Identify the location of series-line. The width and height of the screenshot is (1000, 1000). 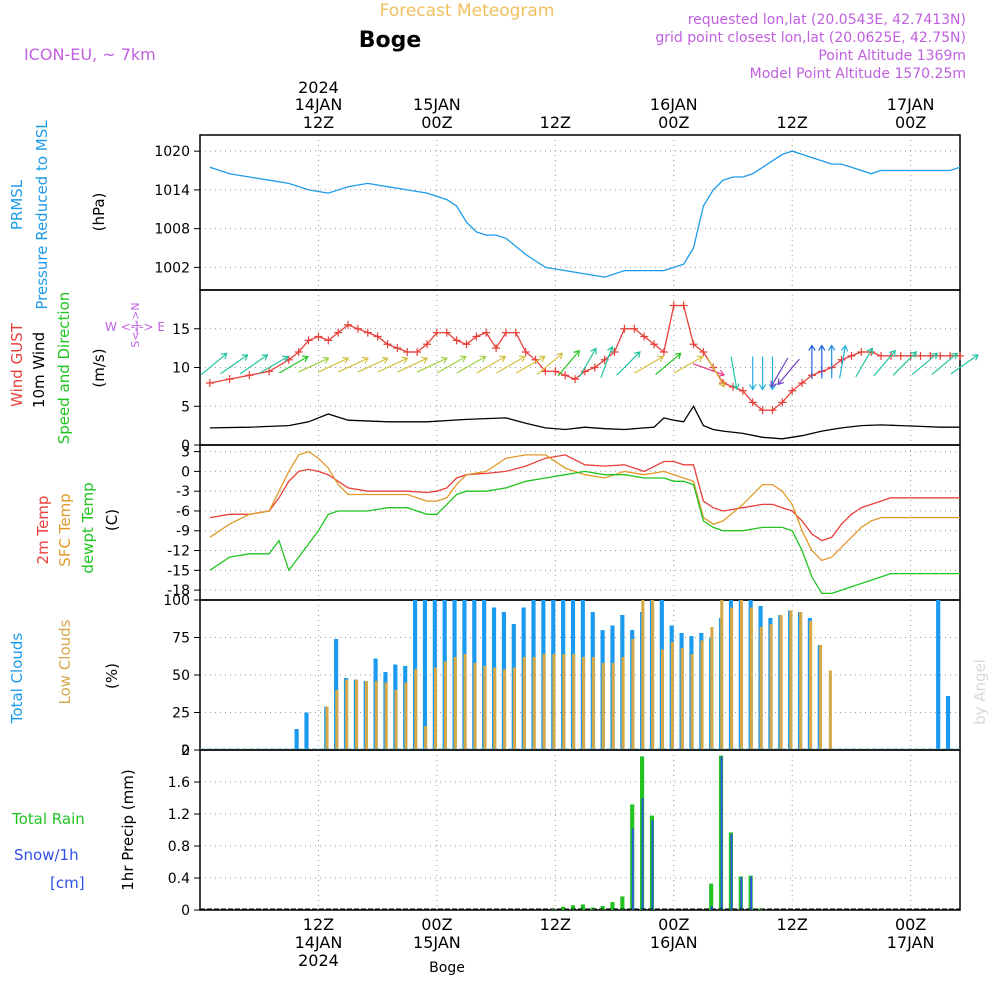
(584, 532).